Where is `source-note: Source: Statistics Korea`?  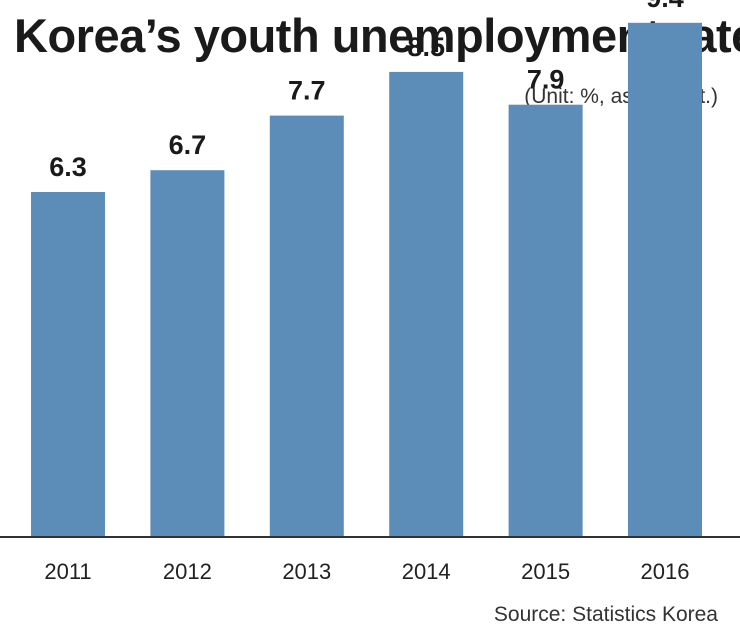 source-note: Source: Statistics Korea is located at coordinates (605, 614).